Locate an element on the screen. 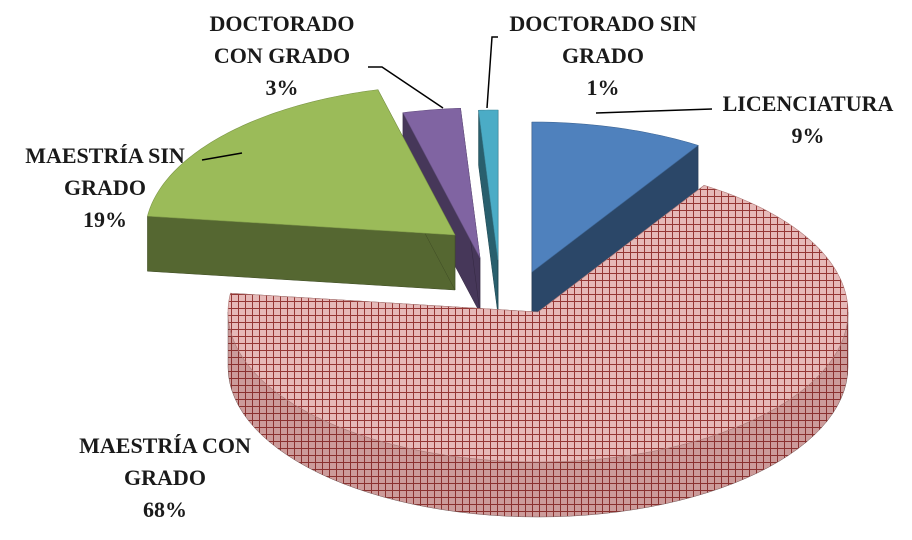 This screenshot has height=540, width=912. label-name: MAESTRÍA SIN GRADO is located at coordinates (105, 171).